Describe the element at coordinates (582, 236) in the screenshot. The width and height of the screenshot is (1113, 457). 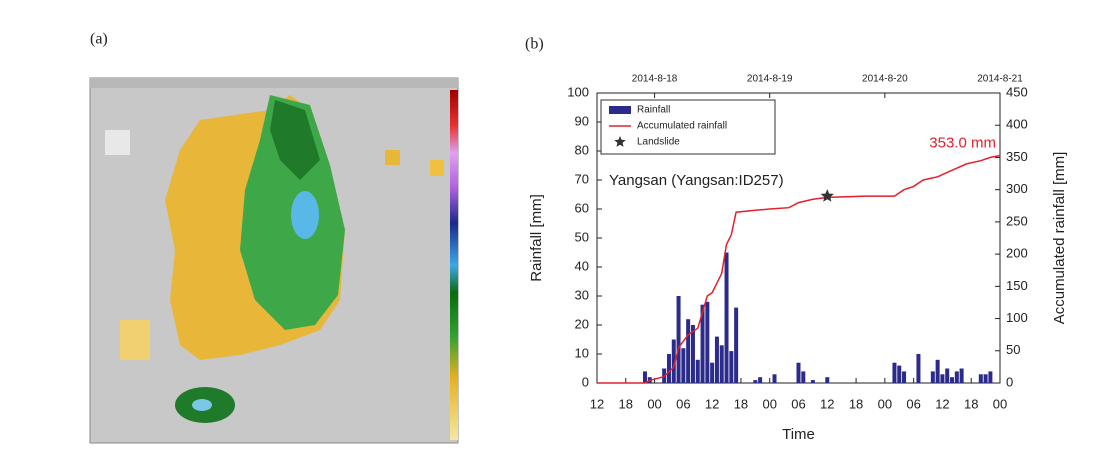
I see `y-tick-label: 50` at that location.